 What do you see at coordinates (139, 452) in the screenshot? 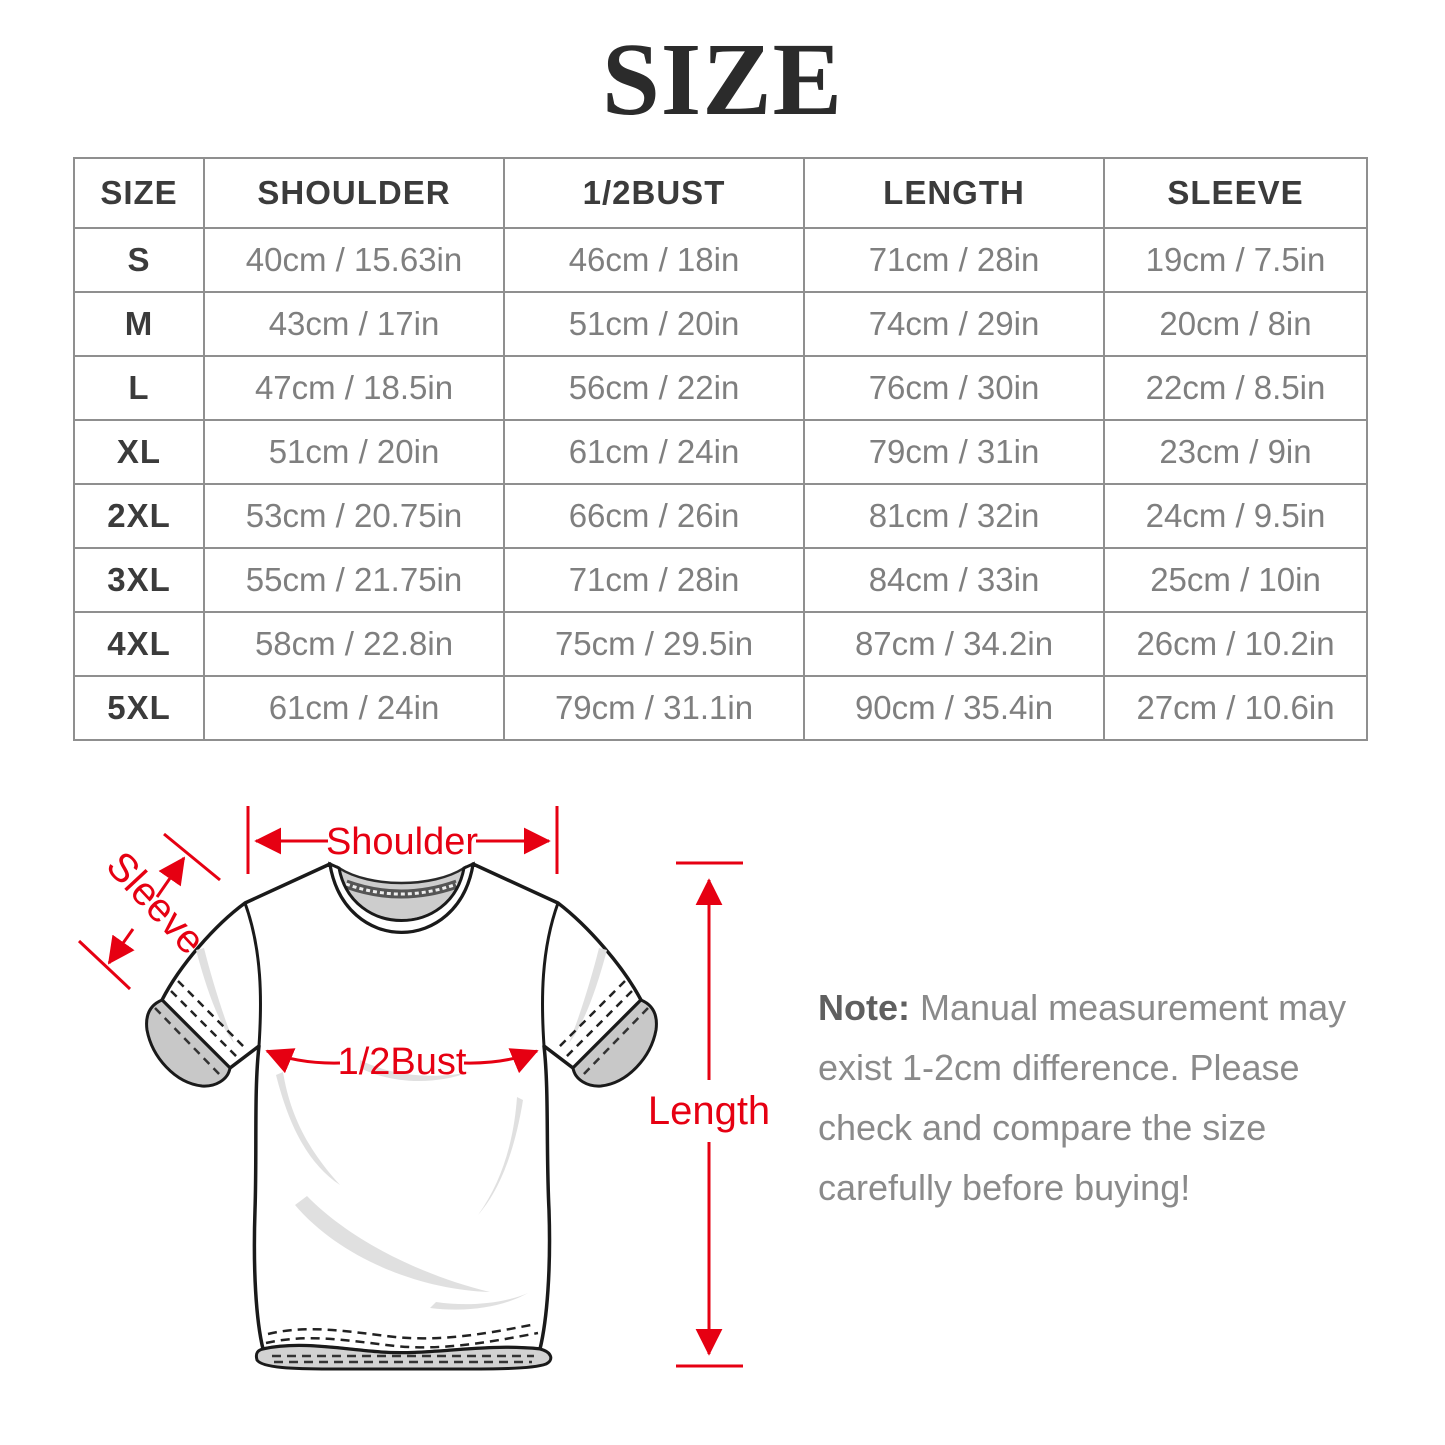
I see `size-cell: XL` at bounding box center [139, 452].